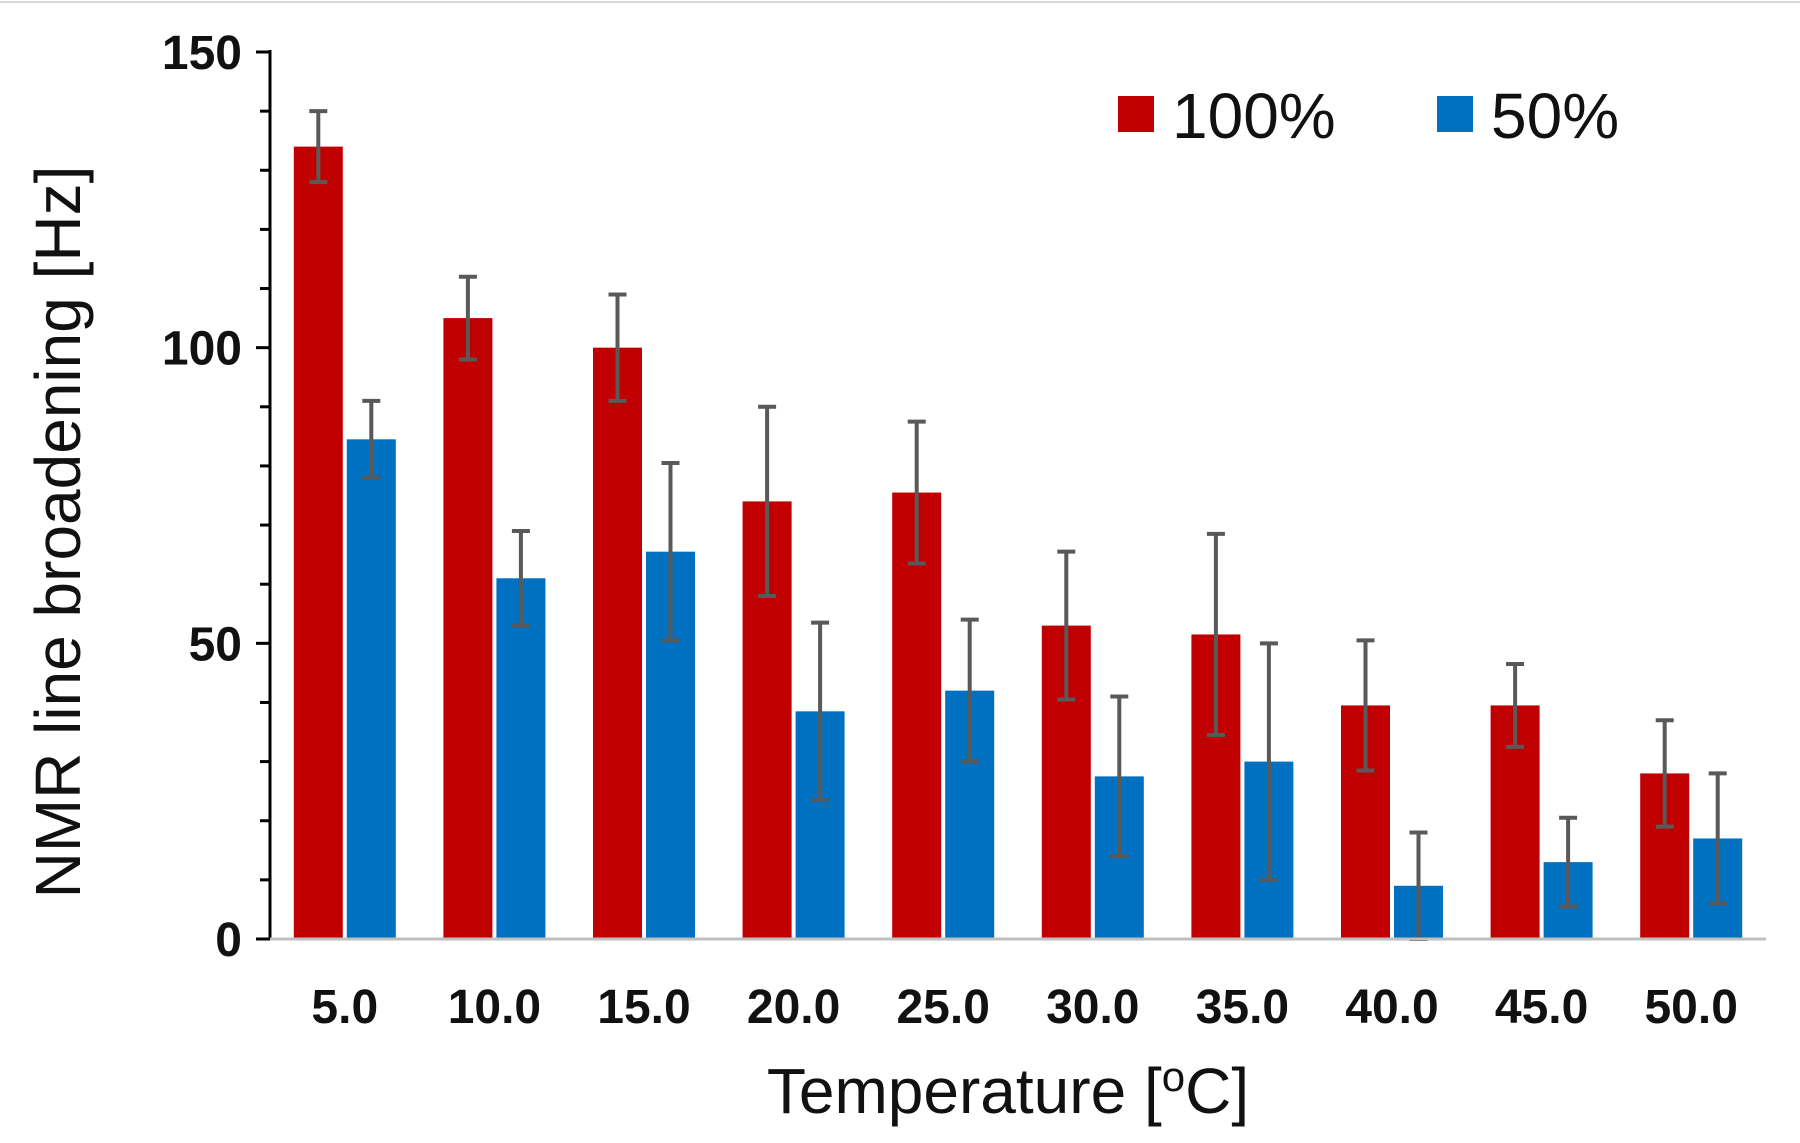  What do you see at coordinates (1173, 1076) in the screenshot?
I see `x-axis-title-superscript: o` at bounding box center [1173, 1076].